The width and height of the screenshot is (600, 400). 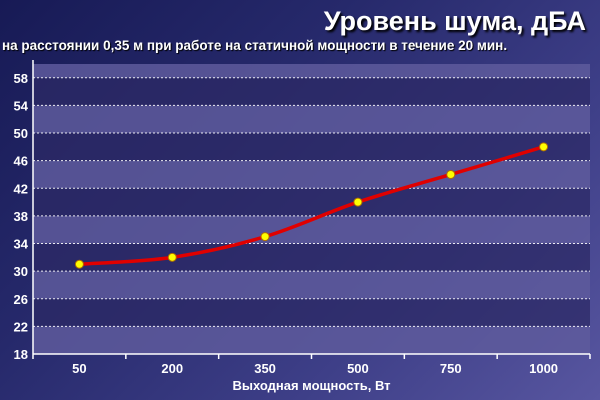 What do you see at coordinates (172, 368) in the screenshot?
I see `x-tick-label: 200` at bounding box center [172, 368].